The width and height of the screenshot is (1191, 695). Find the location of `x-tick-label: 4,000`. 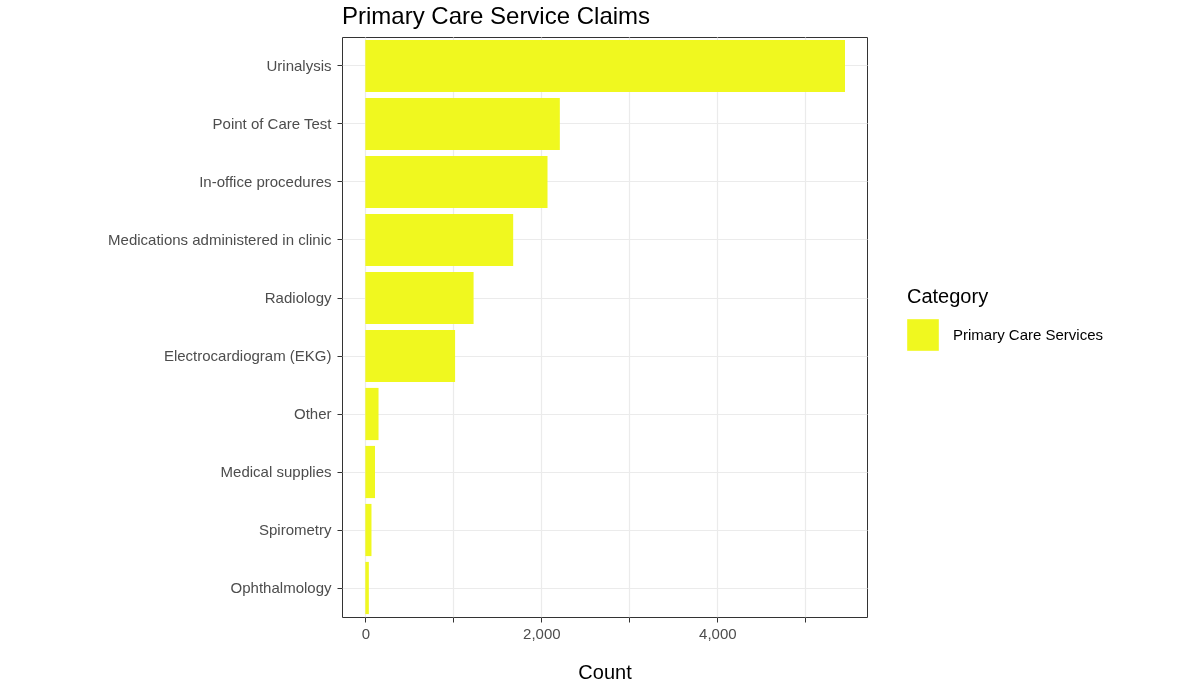

x-tick-label: 4,000 is located at coordinates (718, 633).